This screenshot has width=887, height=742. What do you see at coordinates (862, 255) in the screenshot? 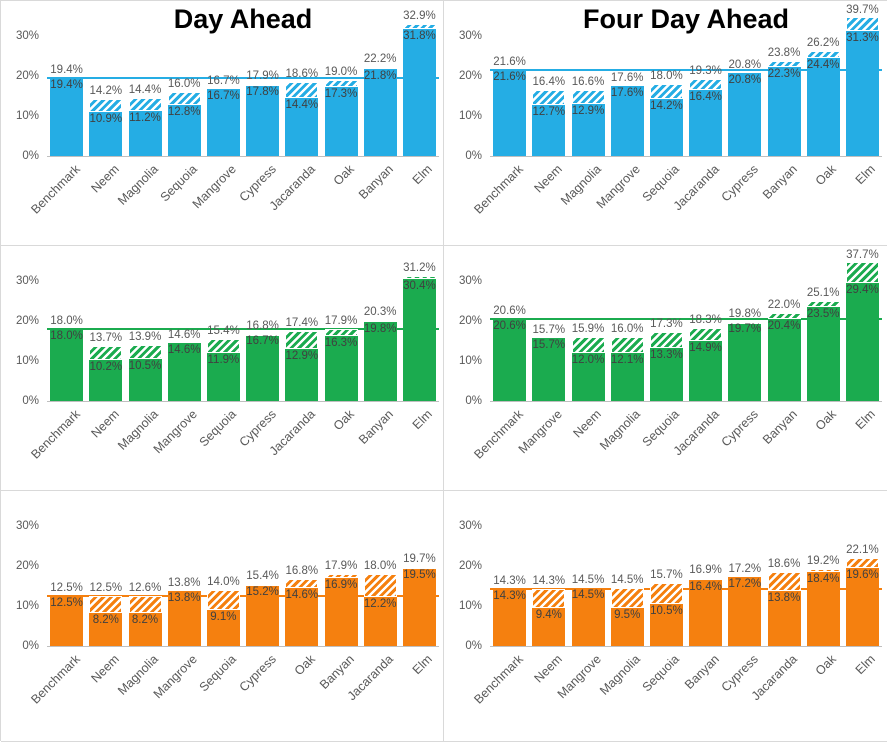
I see `bar-total-label: 37.7%` at bounding box center [862, 255].